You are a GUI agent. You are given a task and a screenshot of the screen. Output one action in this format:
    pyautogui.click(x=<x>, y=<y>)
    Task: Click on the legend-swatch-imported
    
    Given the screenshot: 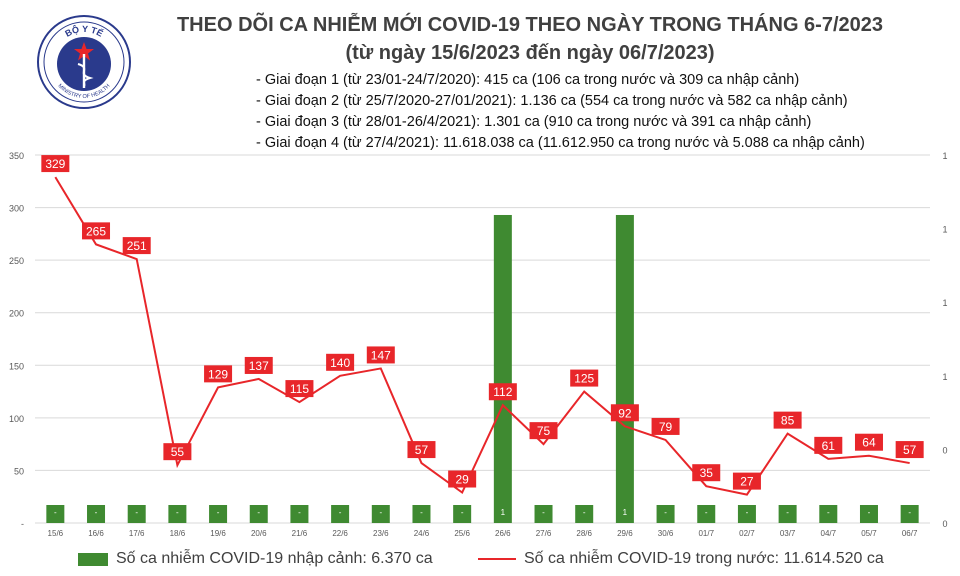 What is the action you would take?
    pyautogui.click(x=93, y=559)
    